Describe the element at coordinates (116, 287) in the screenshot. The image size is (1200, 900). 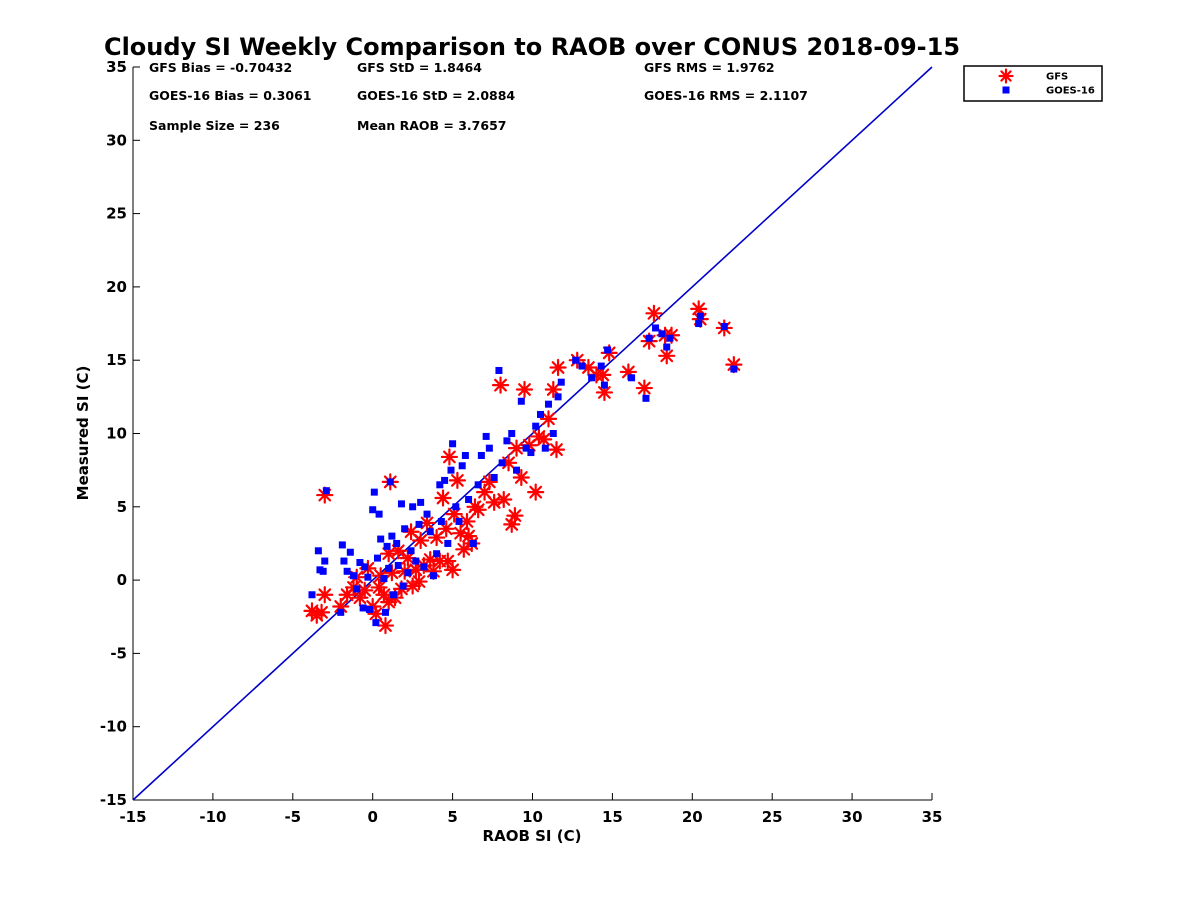
I see `y-tick-label: 20` at that location.